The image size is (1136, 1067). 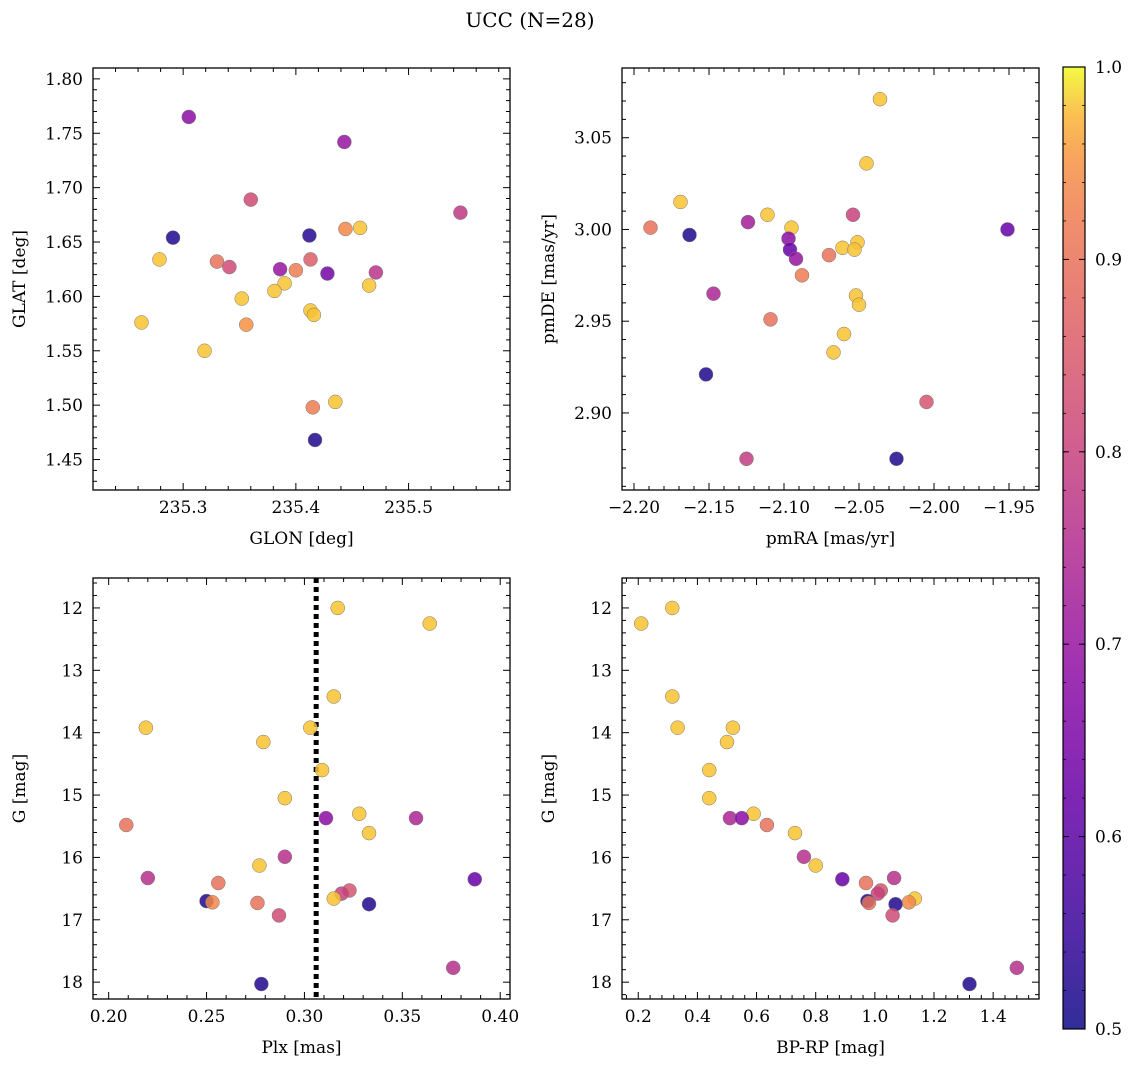 I want to click on x-tick-label: 0.25, so click(x=207, y=1017).